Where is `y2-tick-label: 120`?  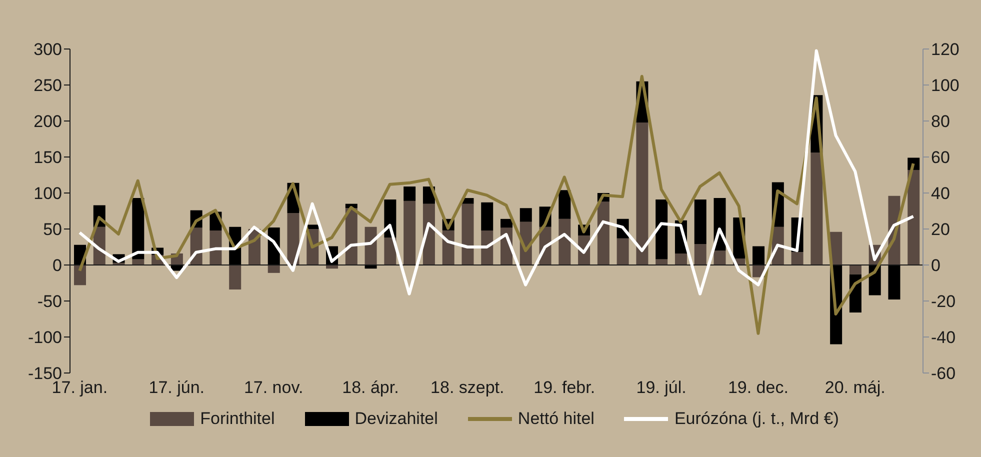 y2-tick-label: 120 is located at coordinates (945, 50).